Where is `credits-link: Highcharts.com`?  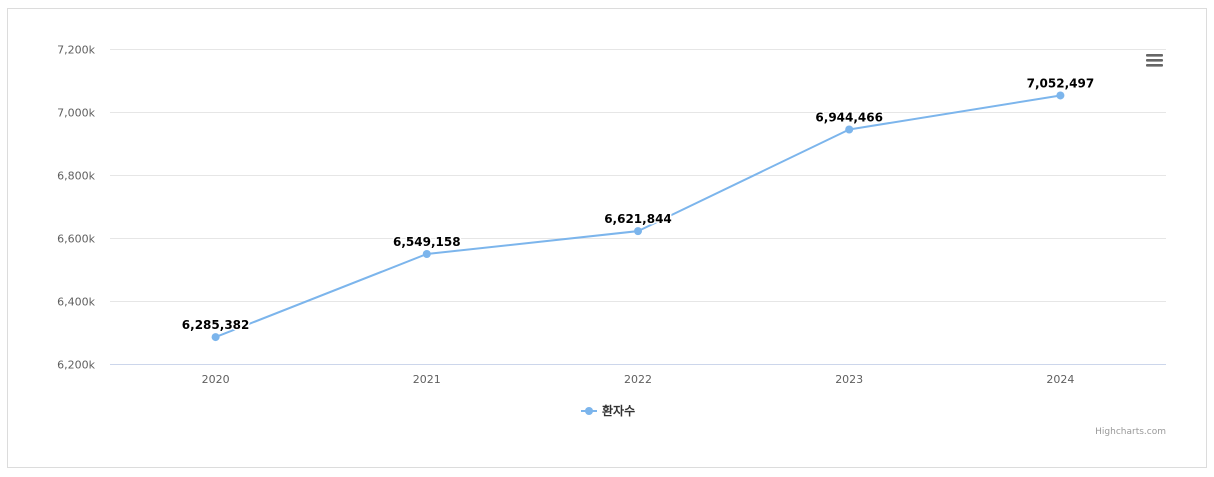 credits-link: Highcharts.com is located at coordinates (1130, 432).